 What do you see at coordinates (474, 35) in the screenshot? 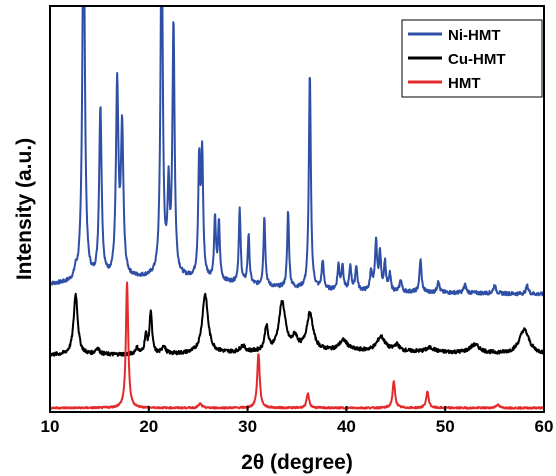
I see `legend-label-ni-hmt: Ni-HMT` at bounding box center [474, 35].